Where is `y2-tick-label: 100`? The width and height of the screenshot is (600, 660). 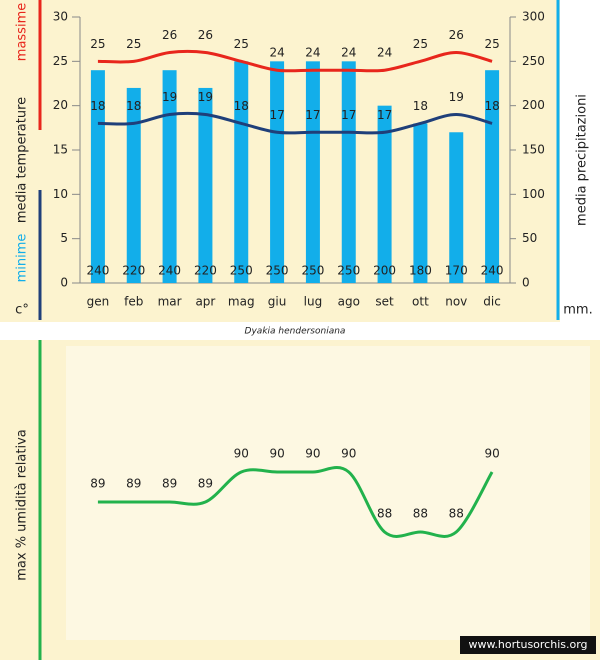
y2-tick-label: 100 is located at coordinates (533, 194).